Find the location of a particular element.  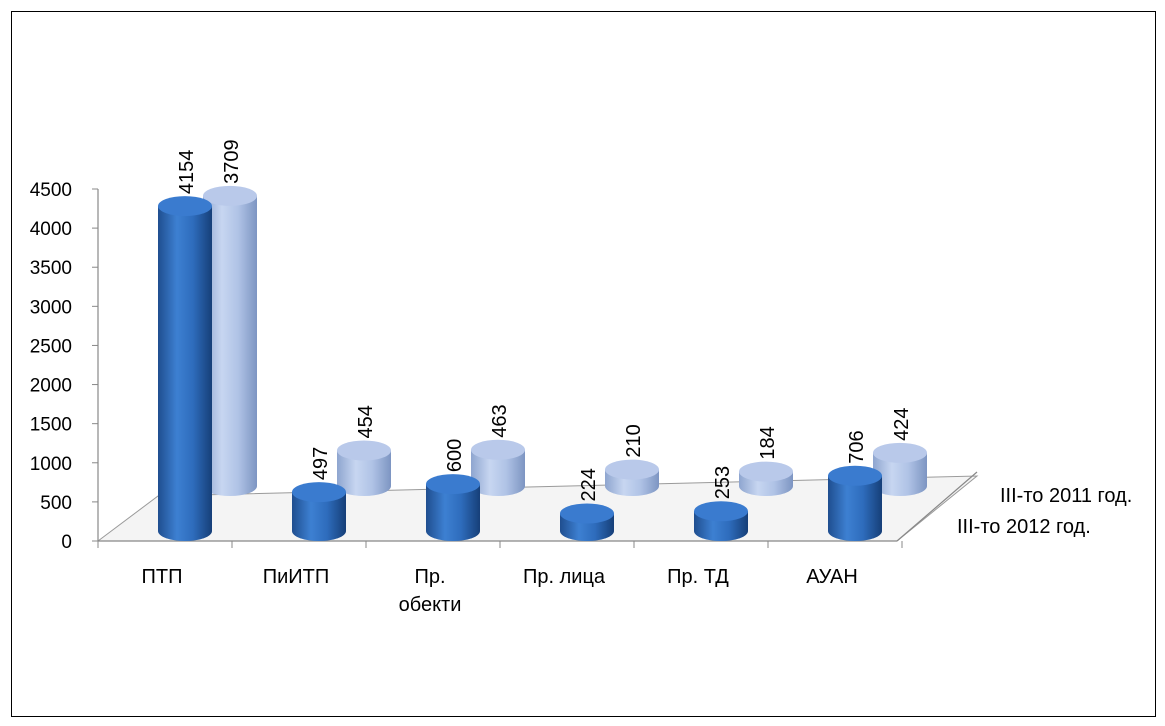

category-label: Пр. is located at coordinates (429, 577).